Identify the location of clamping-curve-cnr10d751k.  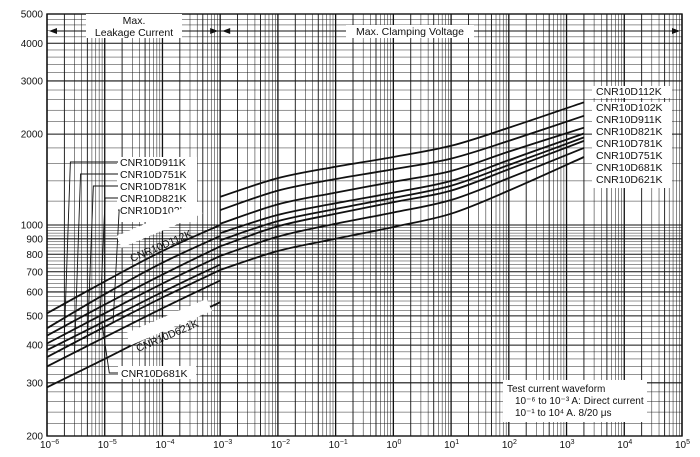
(402, 194).